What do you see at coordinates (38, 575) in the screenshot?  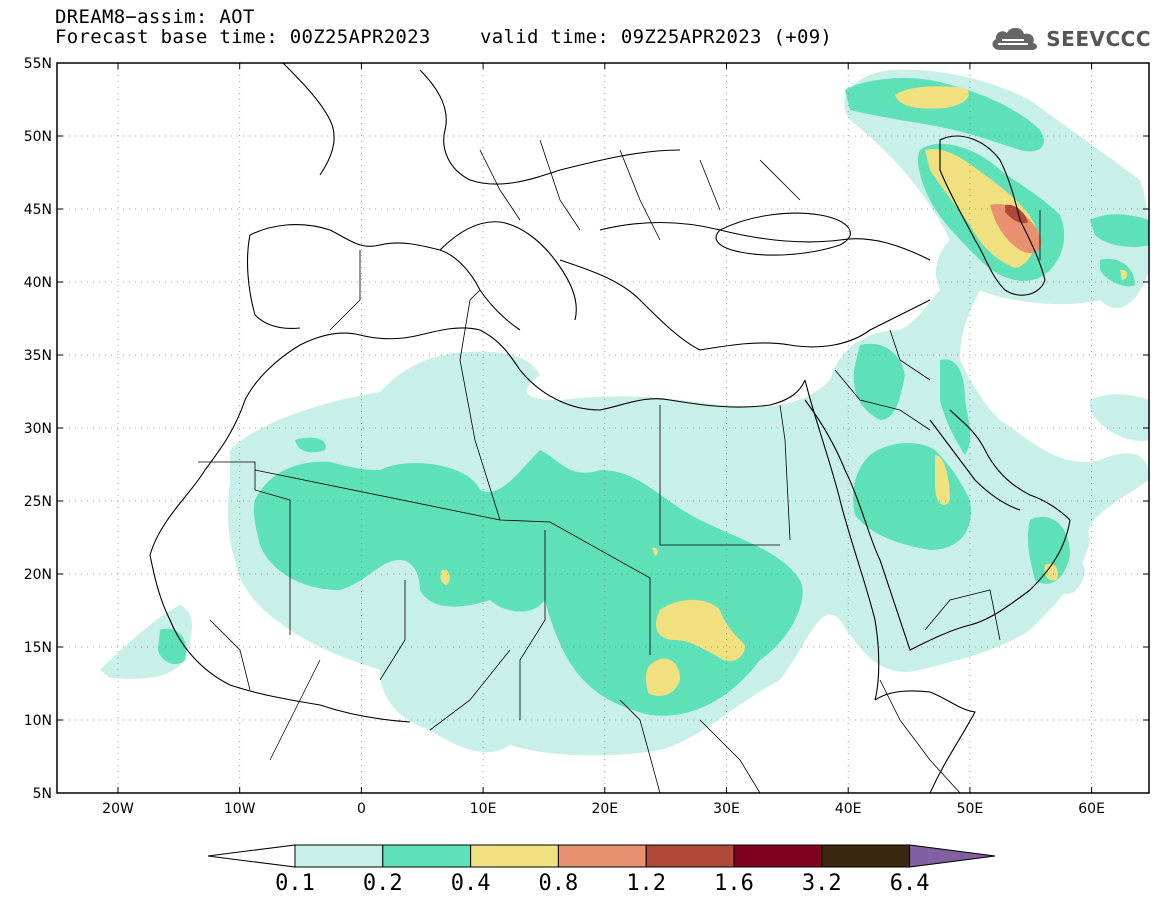 I see `lat-label: 20N` at bounding box center [38, 575].